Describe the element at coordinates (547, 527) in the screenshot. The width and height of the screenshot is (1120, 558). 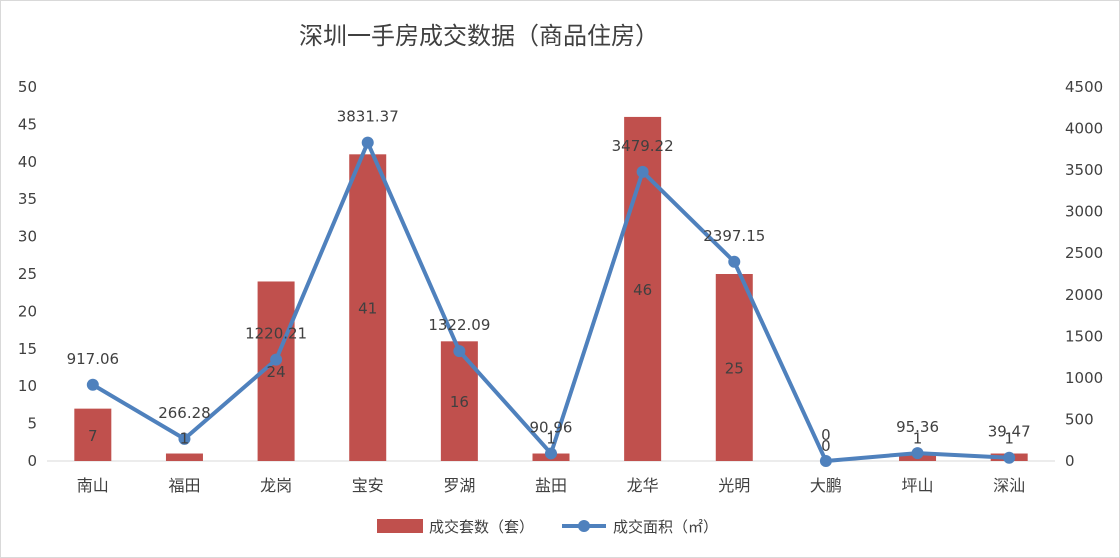
I see `legend: 成交套数（套） 成交面积（㎡）` at that location.